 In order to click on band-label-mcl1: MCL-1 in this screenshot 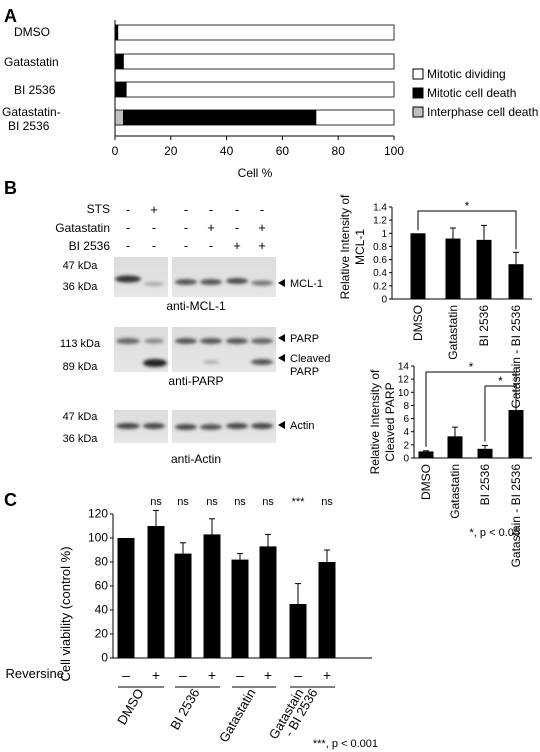, I will do `click(306, 284)`.